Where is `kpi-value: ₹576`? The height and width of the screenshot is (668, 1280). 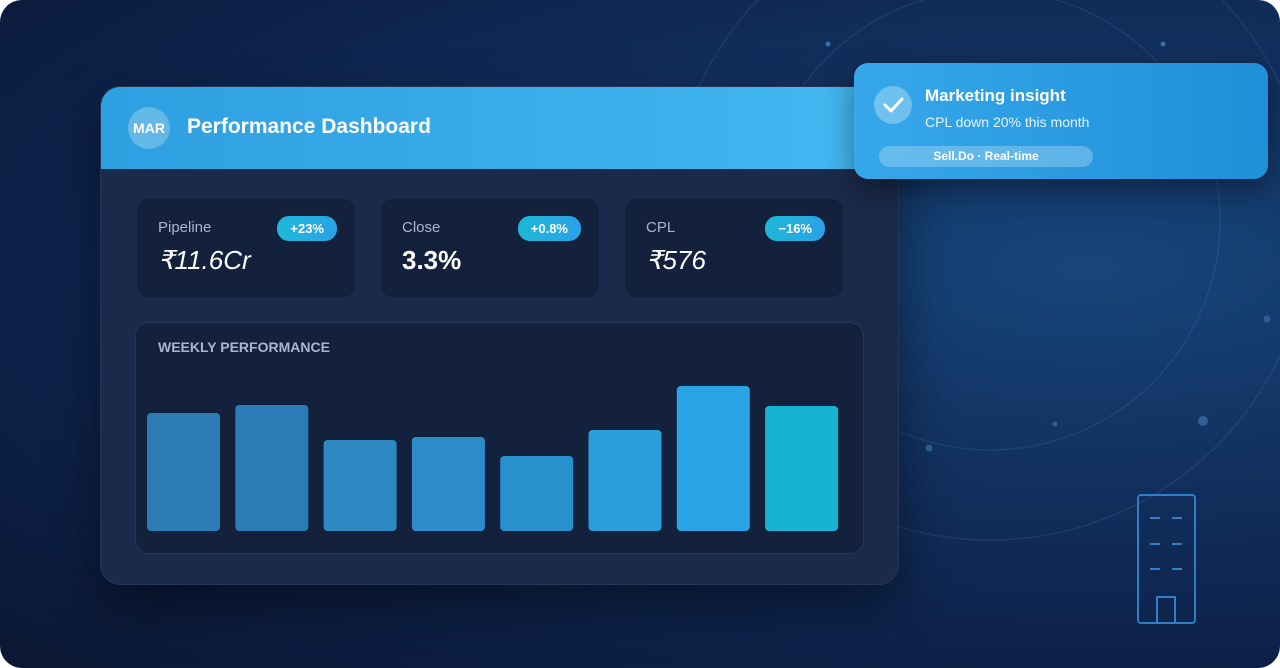
kpi-value: ₹576 is located at coordinates (676, 260).